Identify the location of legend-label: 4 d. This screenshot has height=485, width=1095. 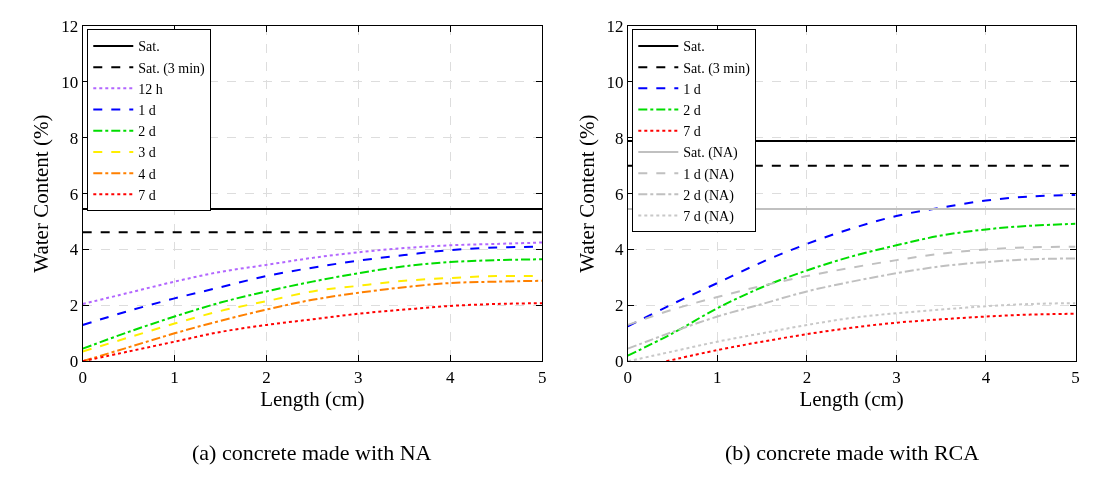
(147, 174).